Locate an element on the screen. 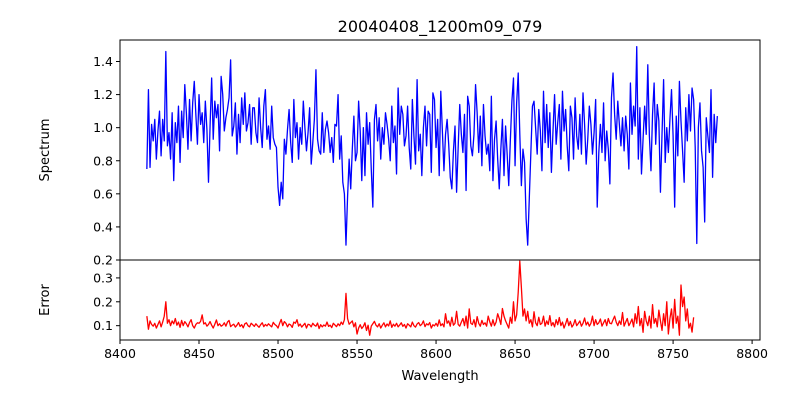 The height and width of the screenshot is (400, 800). y-tick-label: 0.3 is located at coordinates (103, 277).